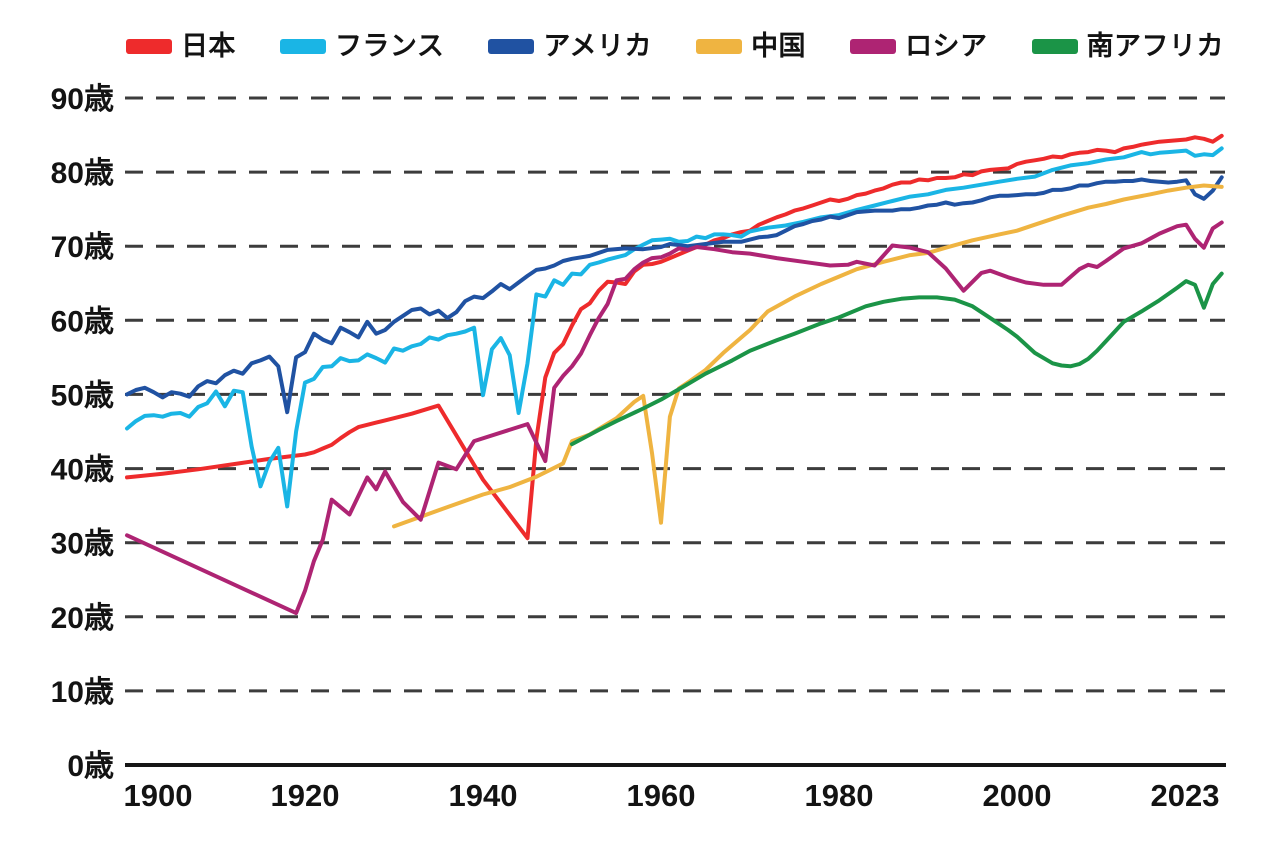 Image resolution: width=1280 pixels, height=850 pixels. I want to click on x-axis-label-1960: 1960, so click(661, 795).